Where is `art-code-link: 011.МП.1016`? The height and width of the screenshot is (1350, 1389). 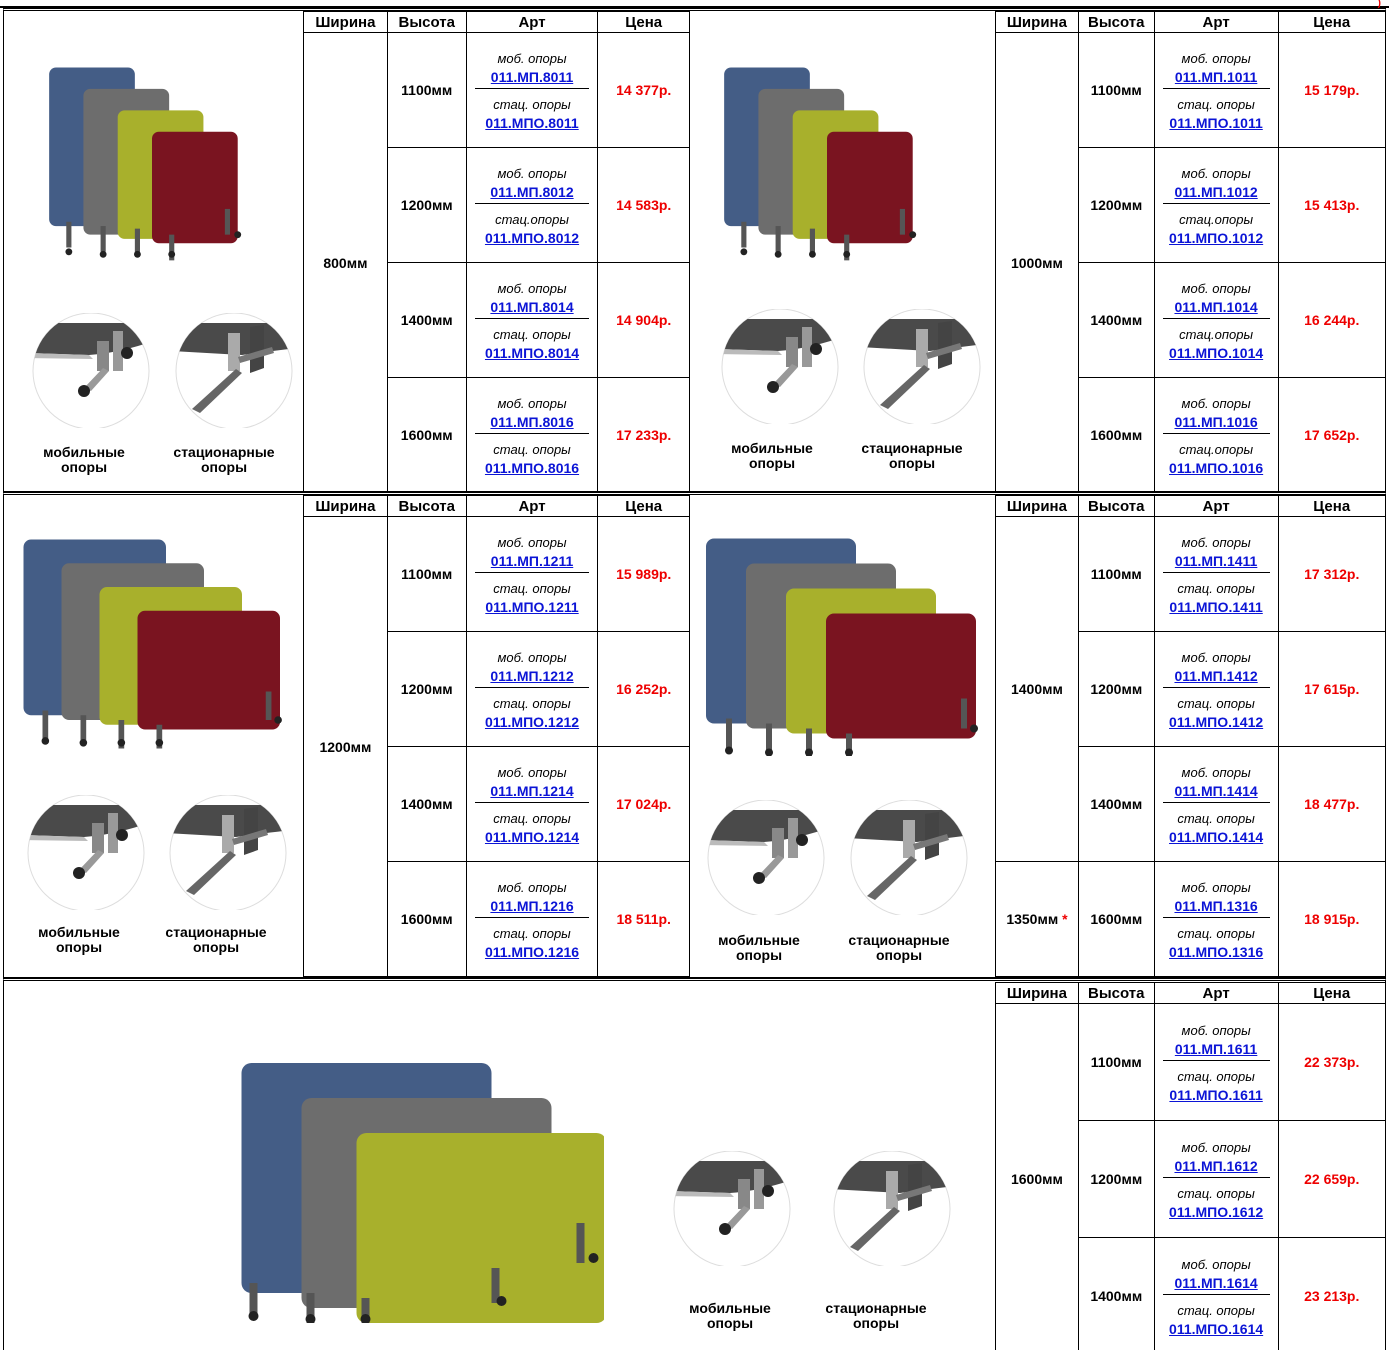
art-code-link: 011.МП.1016 is located at coordinates (1216, 421).